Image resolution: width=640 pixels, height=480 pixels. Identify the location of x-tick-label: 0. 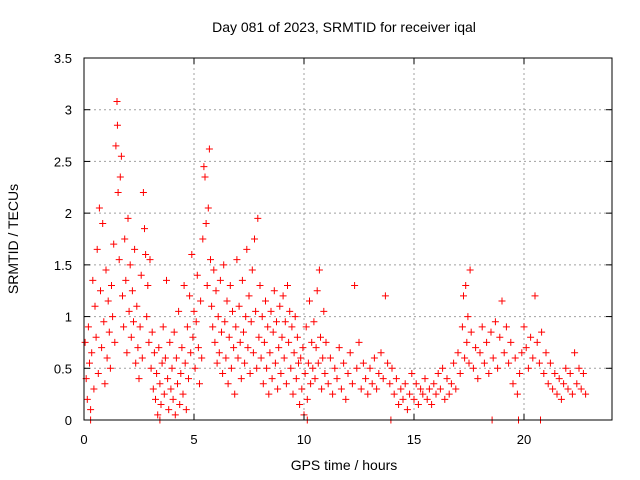
(83, 439).